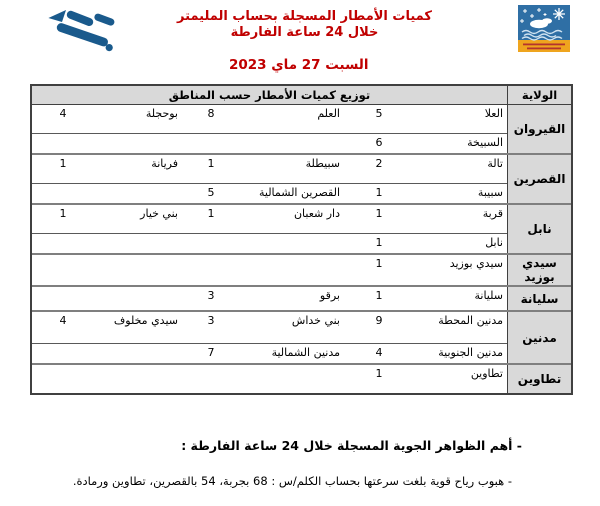  I want to click on wilaya-name: سيدي بوزيد, so click(539, 270).